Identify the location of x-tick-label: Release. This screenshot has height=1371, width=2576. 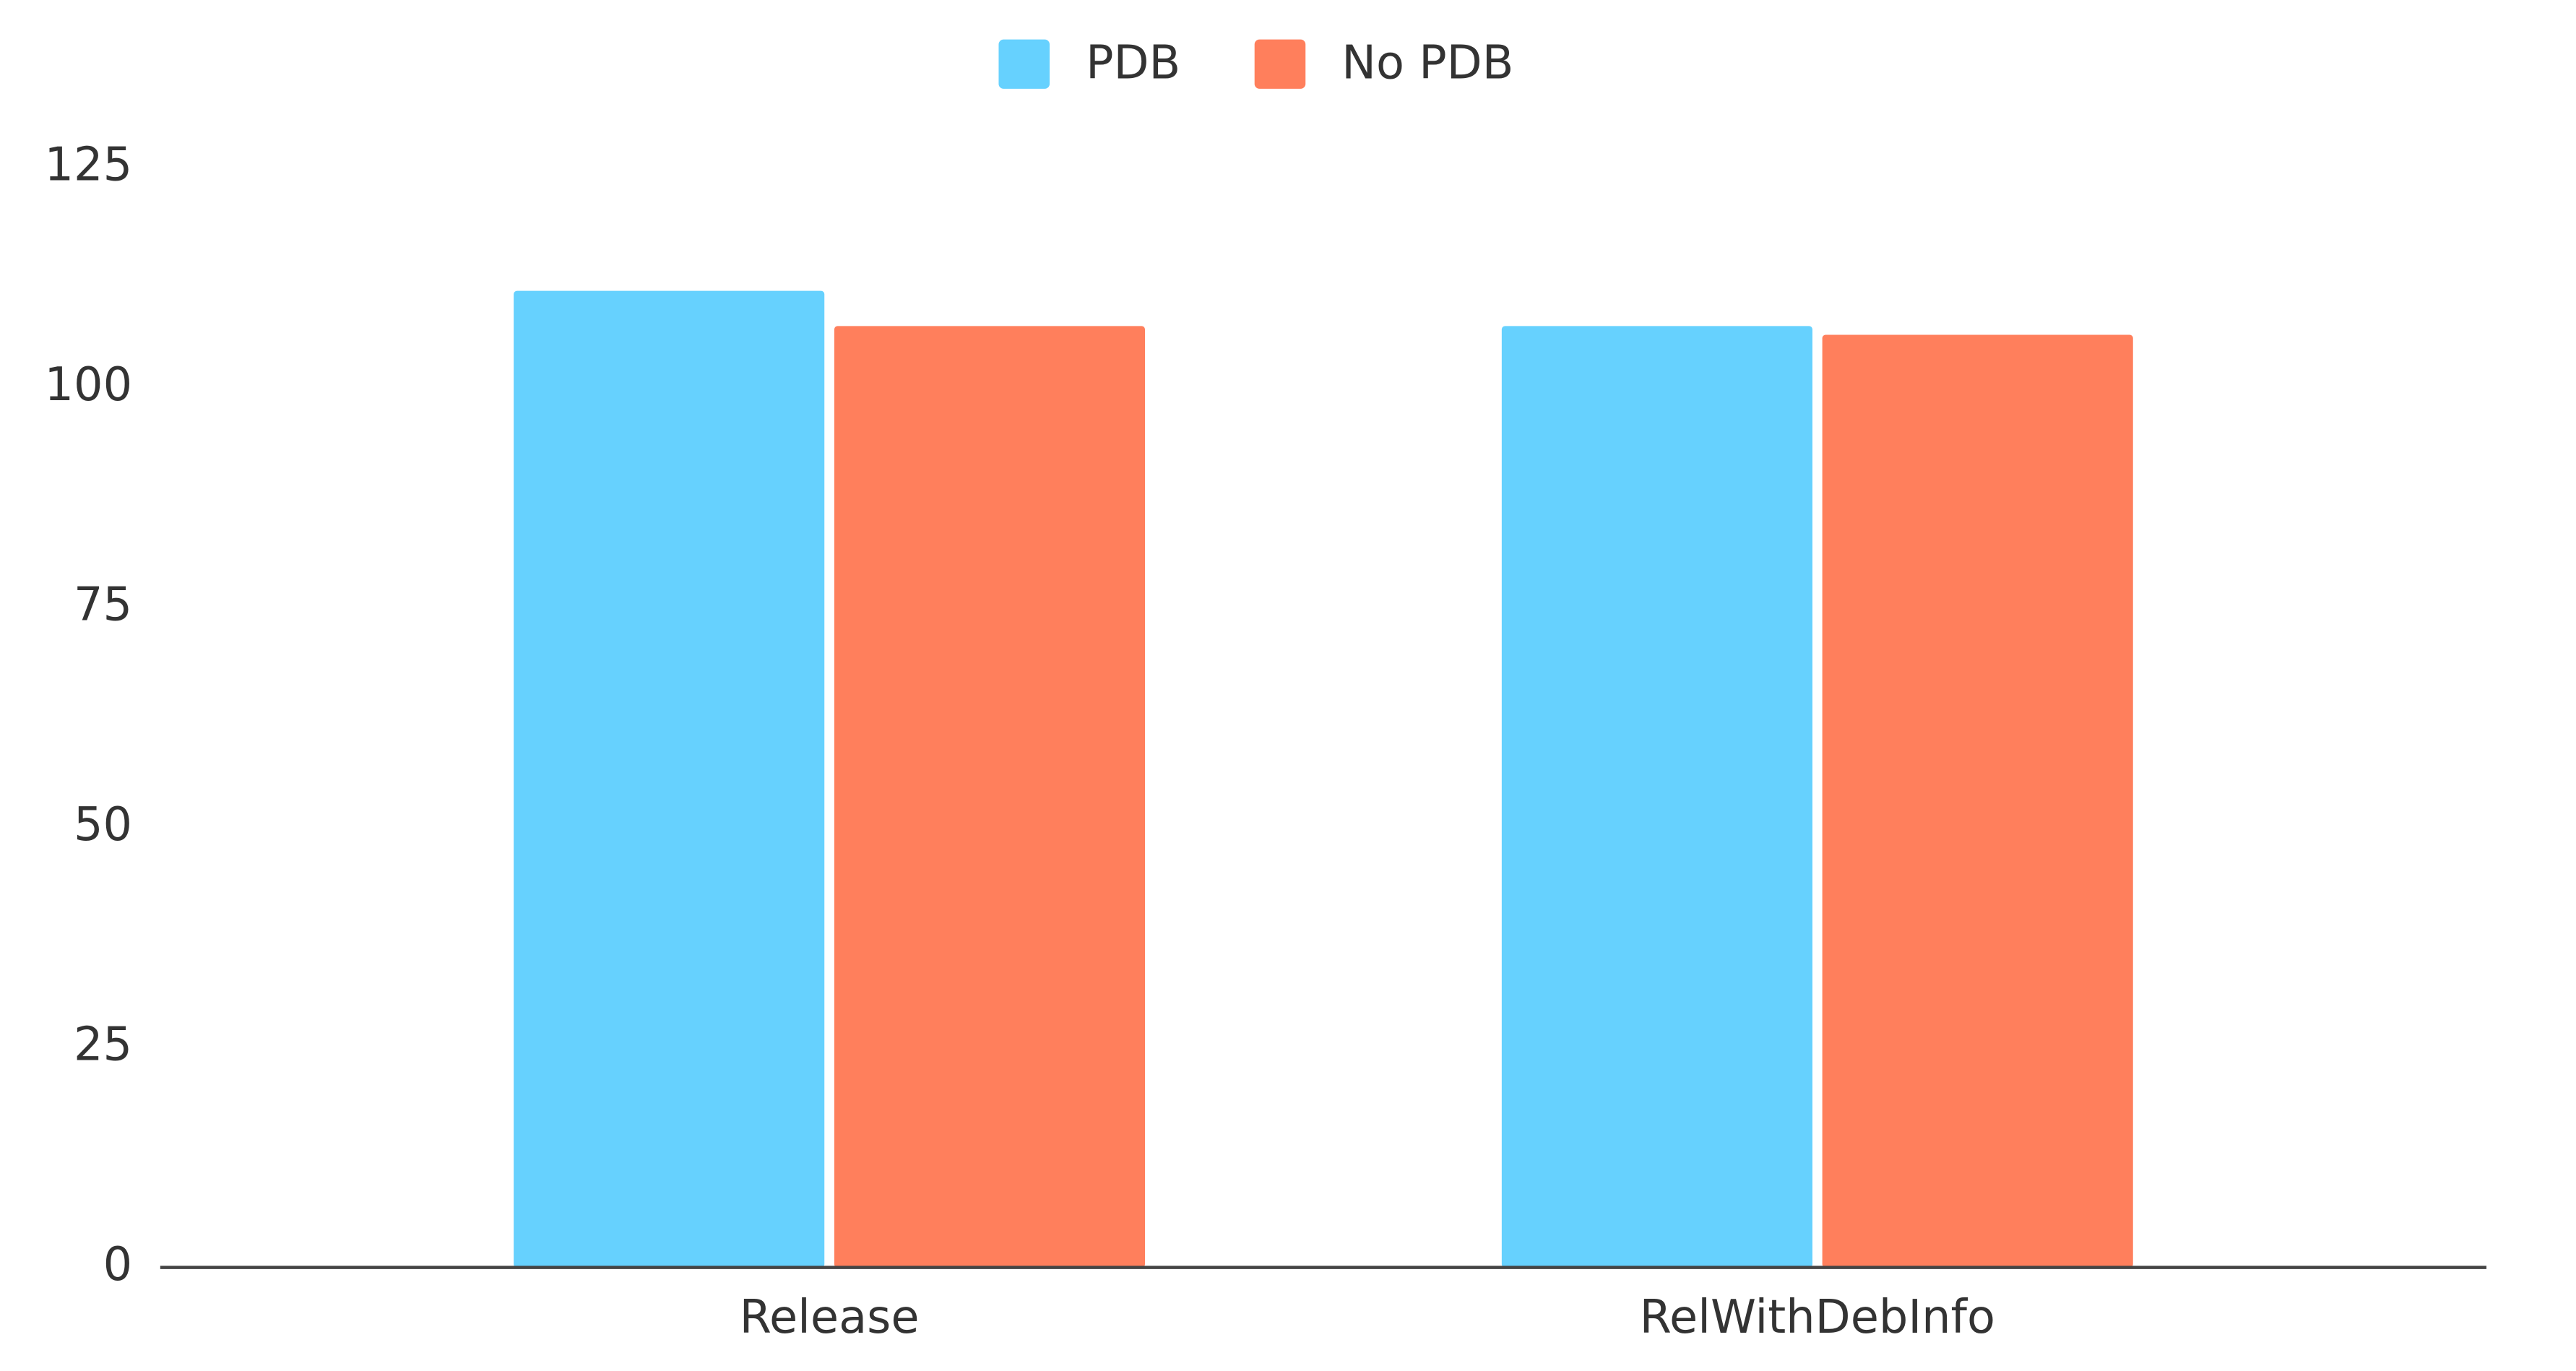
(830, 1317).